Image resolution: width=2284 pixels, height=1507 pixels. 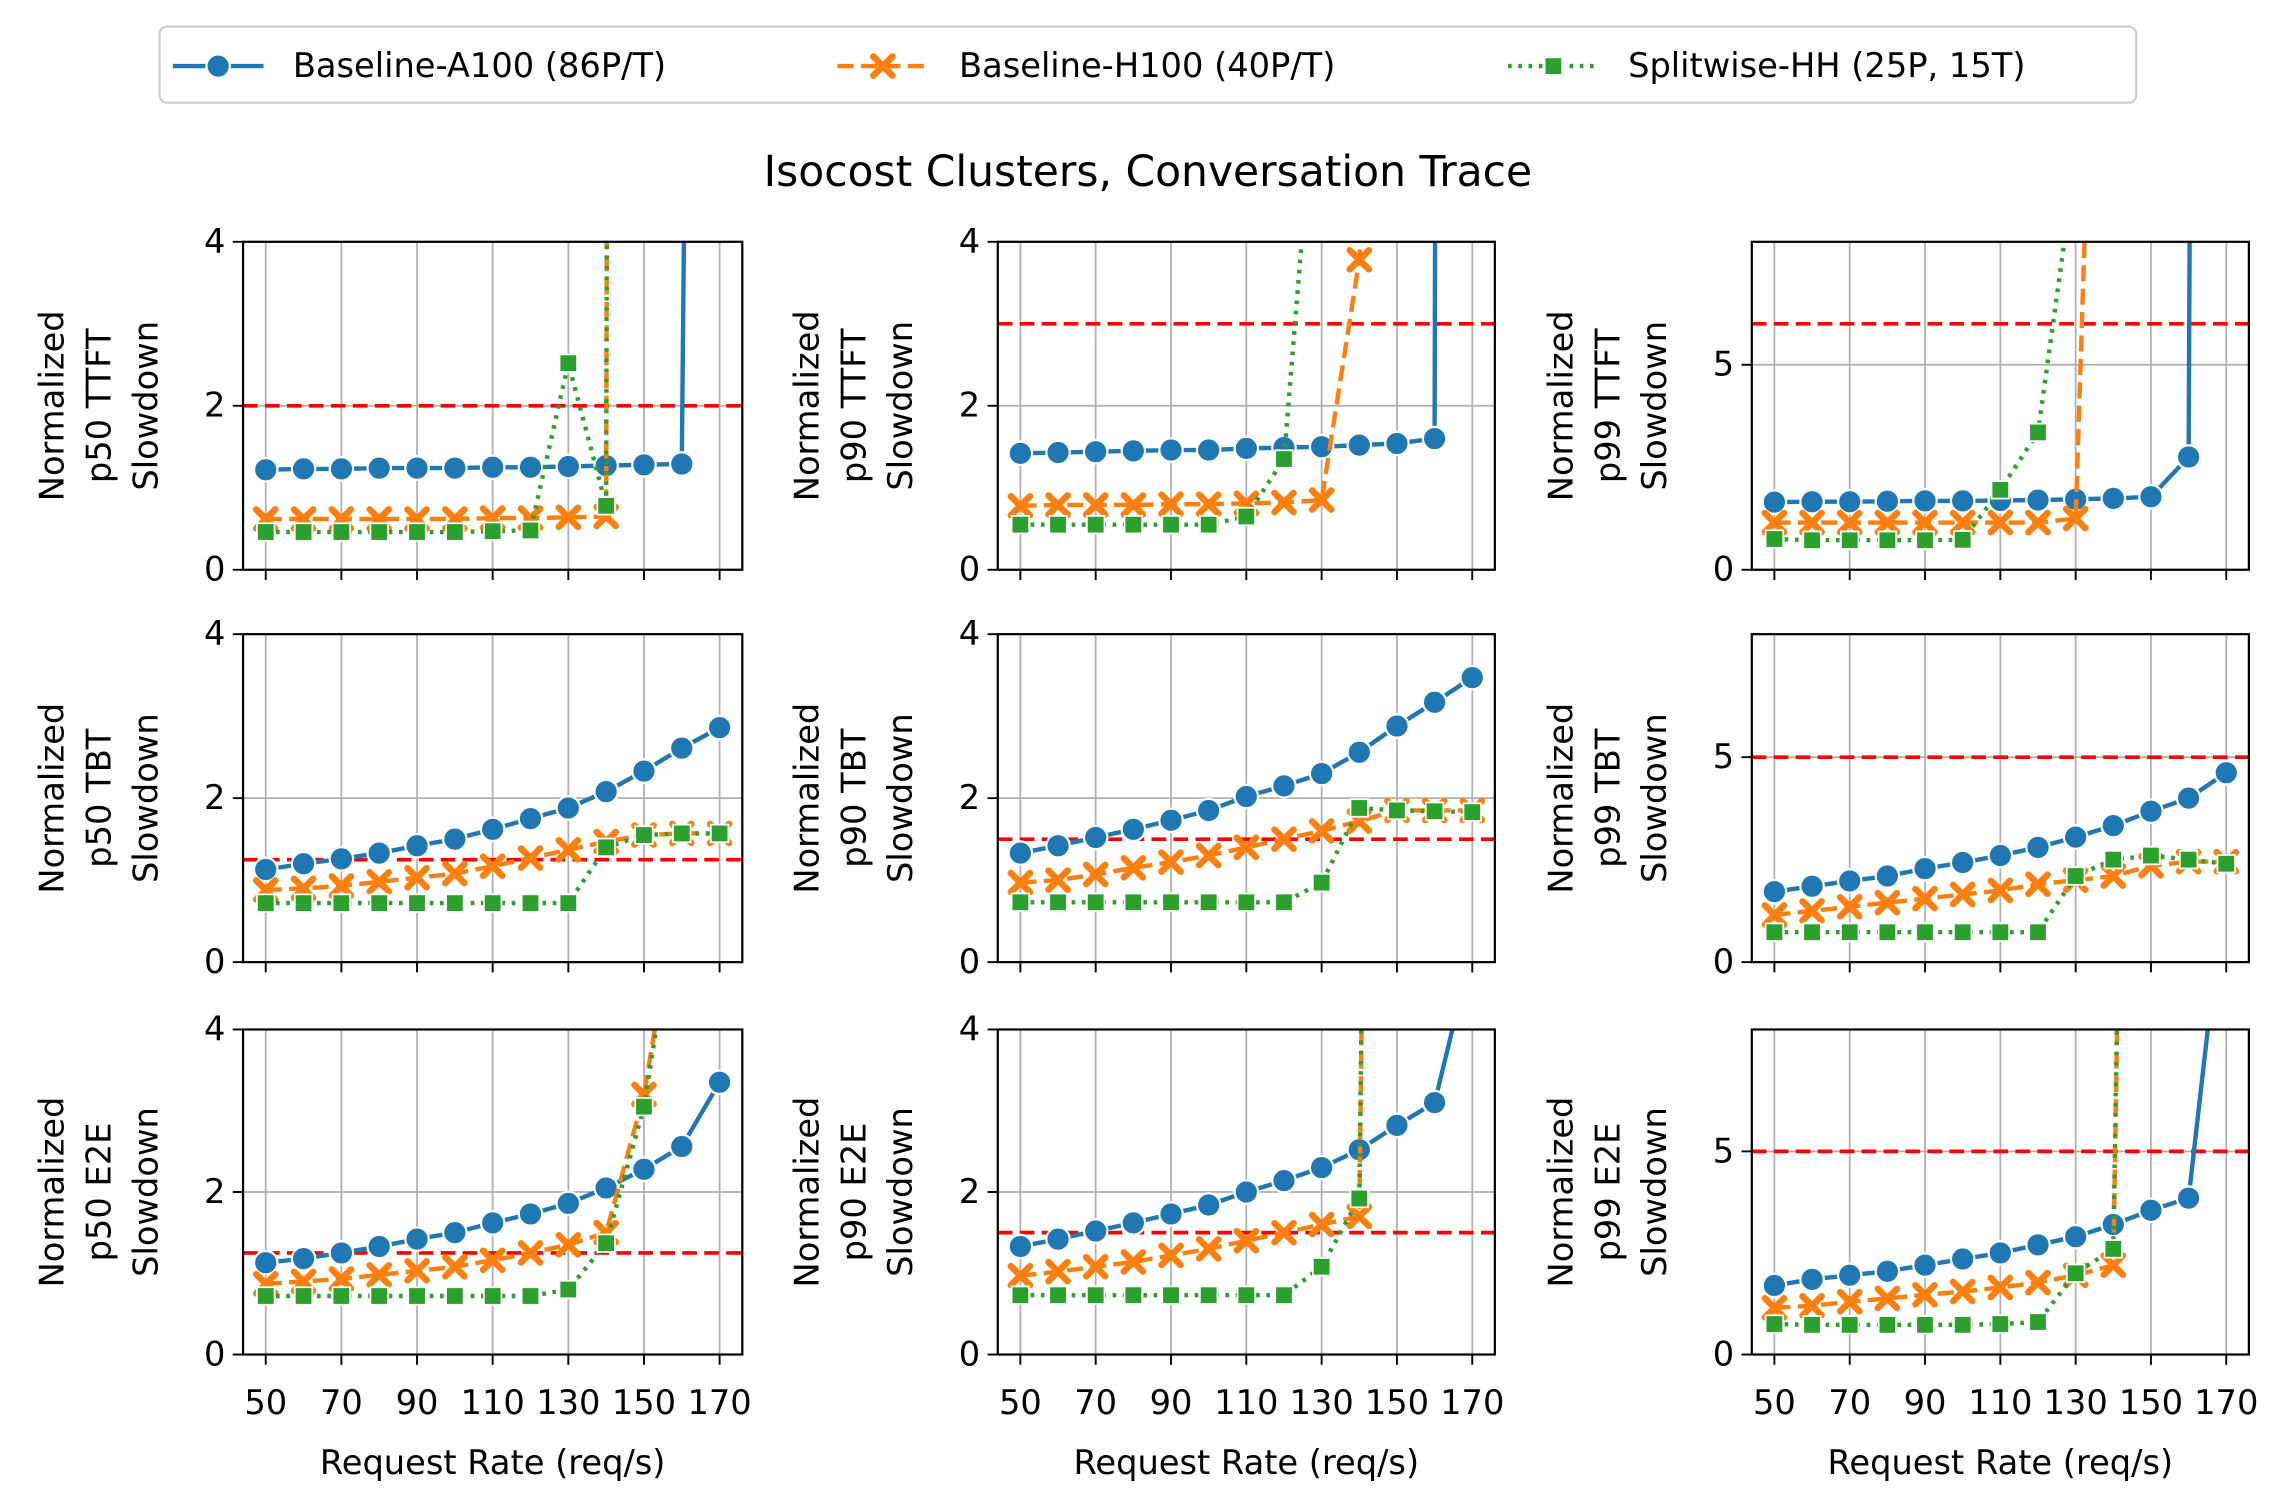 What do you see at coordinates (1171, 1402) in the screenshot?
I see `x-tick-label: 90` at bounding box center [1171, 1402].